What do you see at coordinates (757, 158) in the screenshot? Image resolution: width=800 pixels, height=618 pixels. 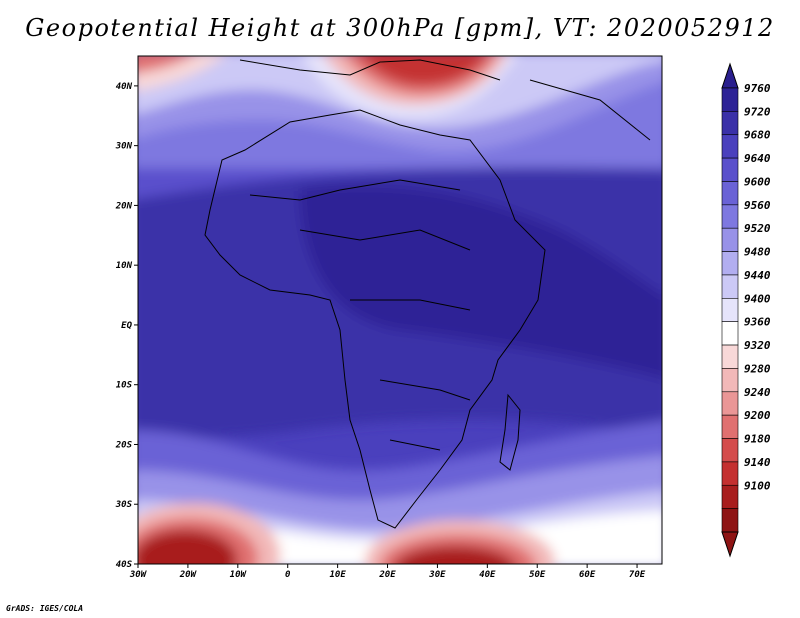 I see `colorbar-label: 9640` at bounding box center [757, 158].